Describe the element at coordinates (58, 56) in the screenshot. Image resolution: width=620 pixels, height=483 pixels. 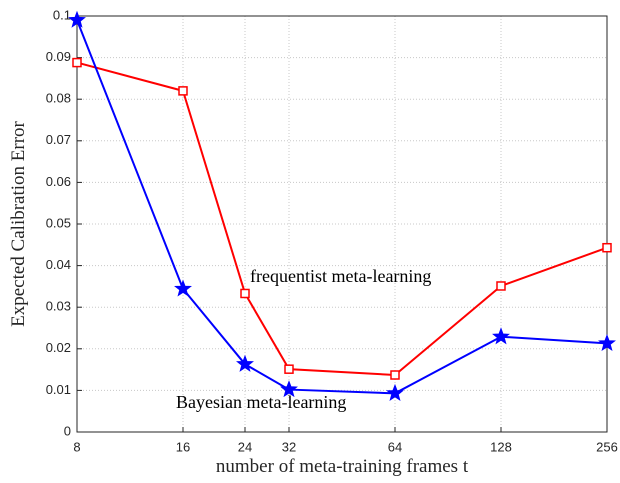
I see `y-tick-label: 0.09` at that location.